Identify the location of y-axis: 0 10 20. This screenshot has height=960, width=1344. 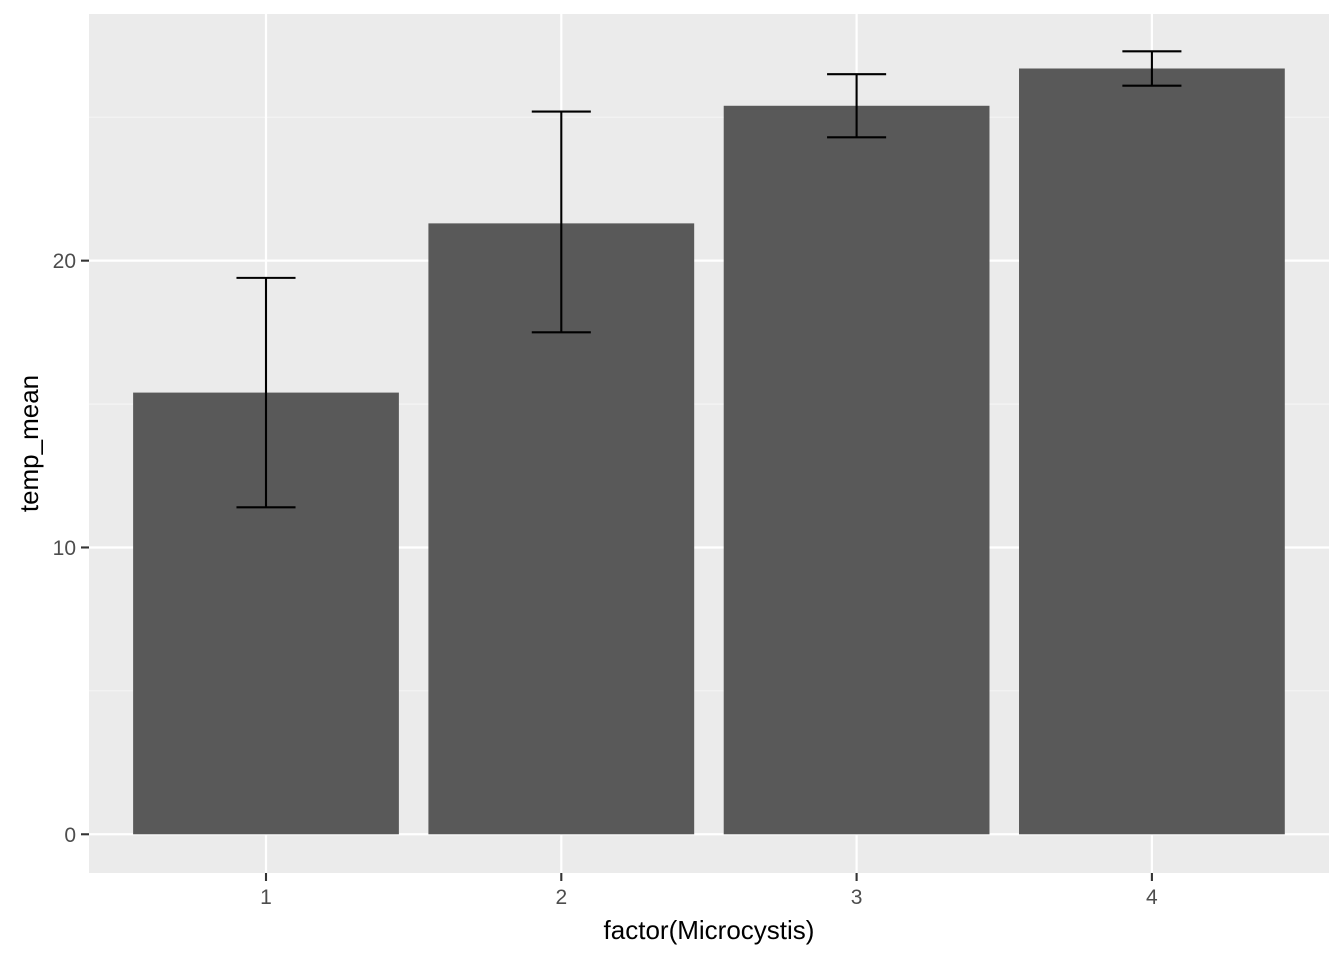
(71, 548).